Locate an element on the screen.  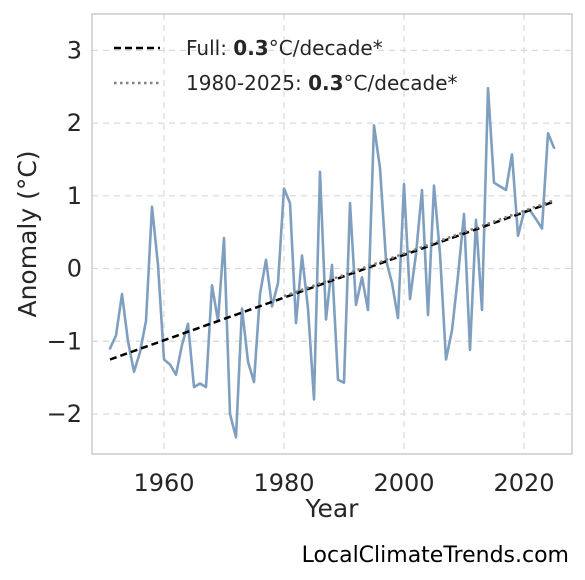
watermark: LocalClimateTrends.com is located at coordinates (435, 555).